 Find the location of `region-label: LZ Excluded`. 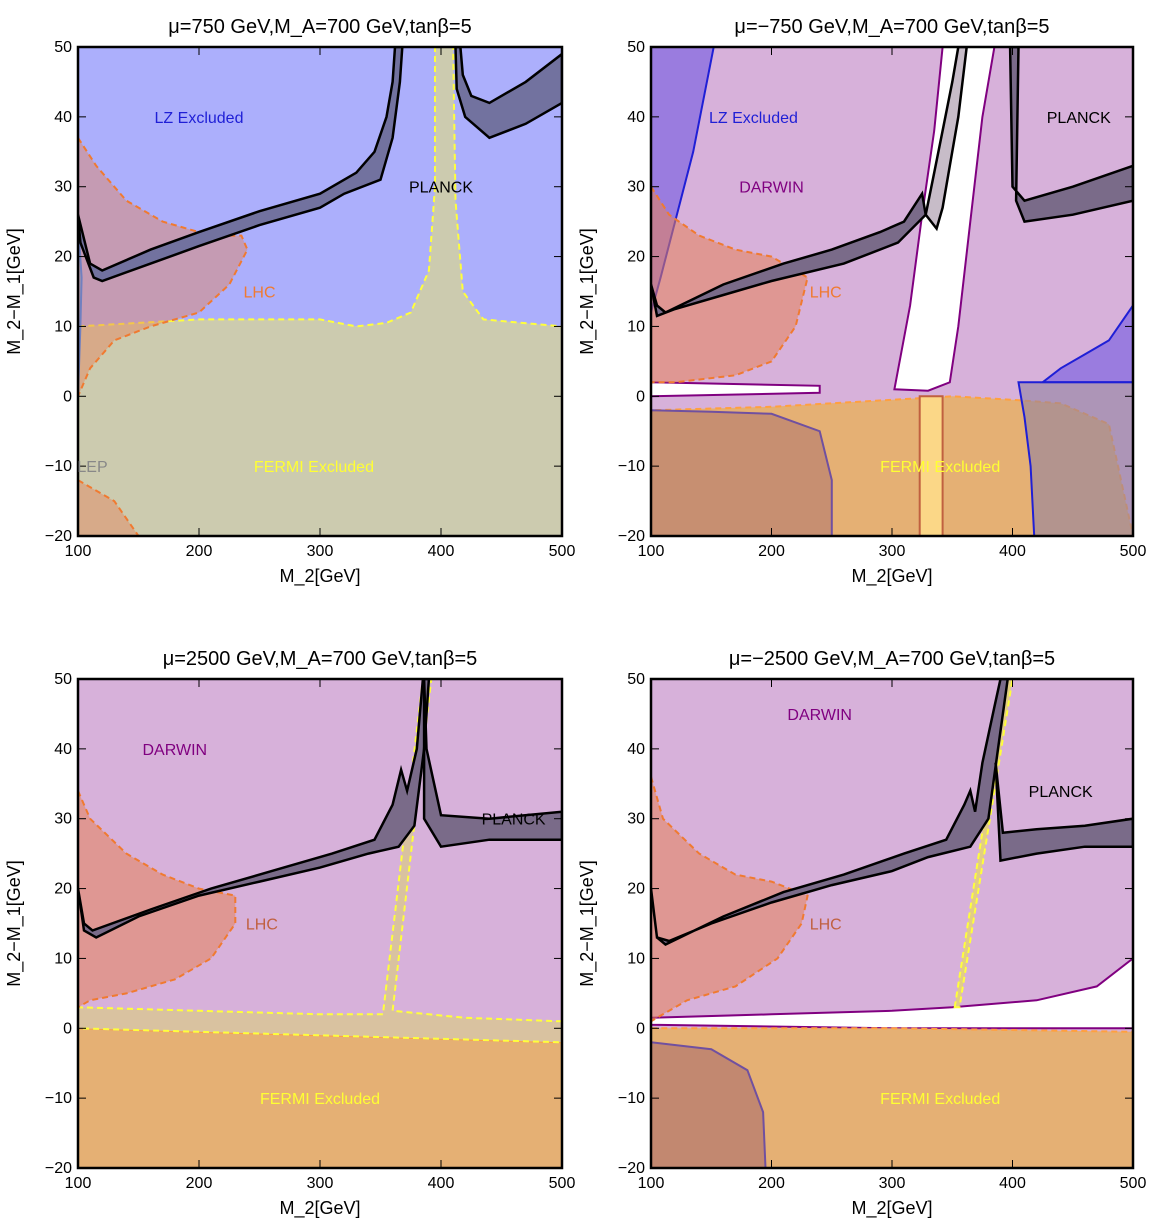

region-label: LZ Excluded is located at coordinates (199, 118).